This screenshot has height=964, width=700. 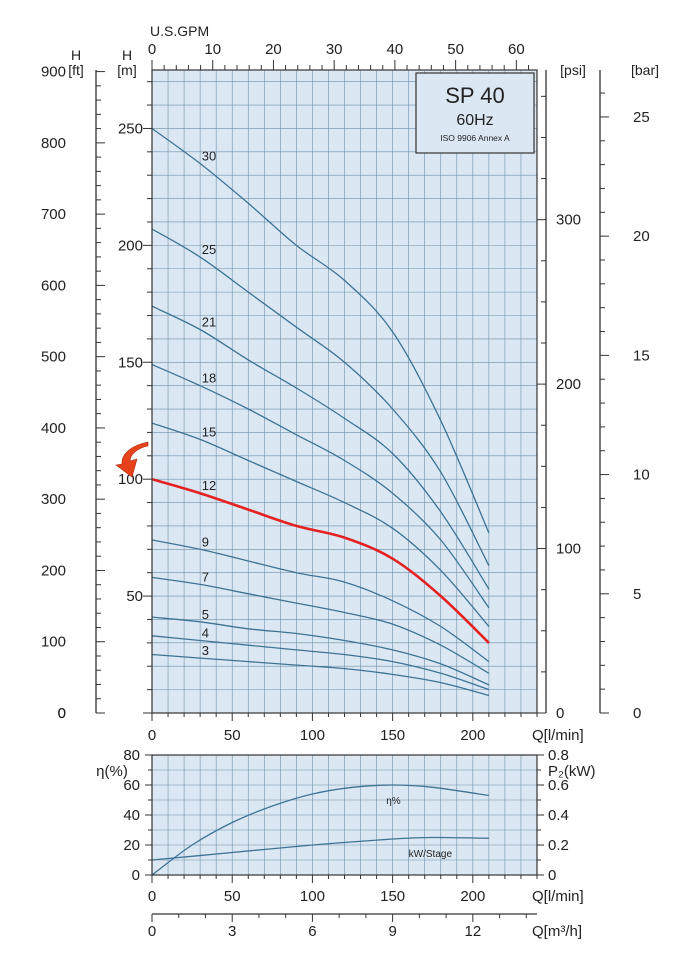 I want to click on psi-tick-label: 200, so click(x=568, y=384).